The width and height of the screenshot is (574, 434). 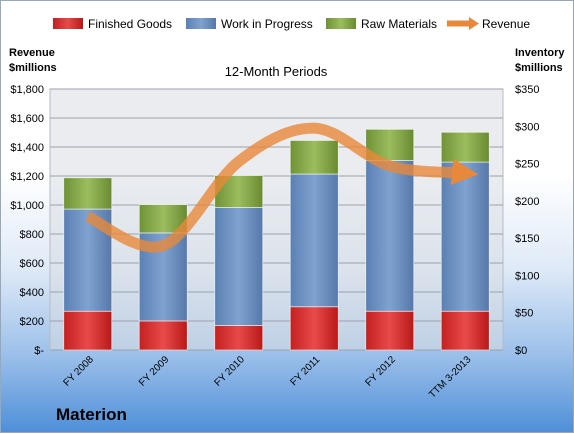 I want to click on revenue-legend-arrow, so click(x=474, y=23).